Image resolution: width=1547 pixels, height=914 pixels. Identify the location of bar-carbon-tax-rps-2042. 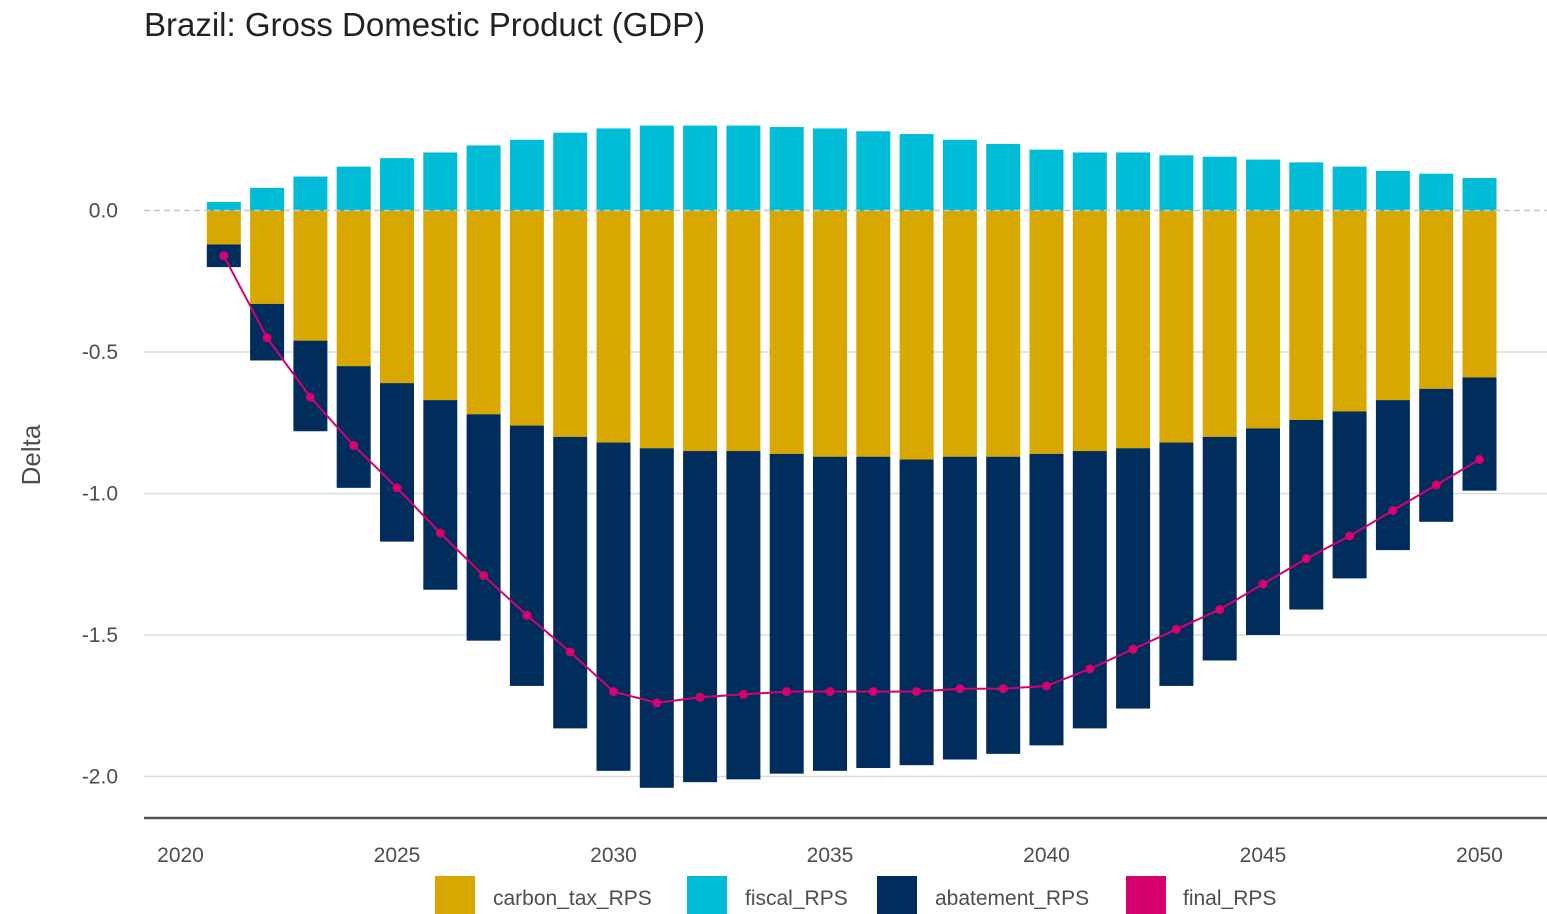
(1133, 329).